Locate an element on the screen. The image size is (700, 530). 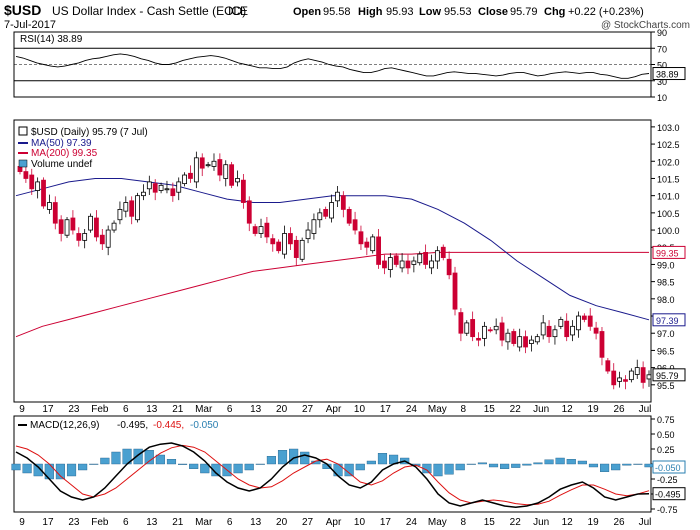
legend-volume: Volume undef is located at coordinates (61, 164).